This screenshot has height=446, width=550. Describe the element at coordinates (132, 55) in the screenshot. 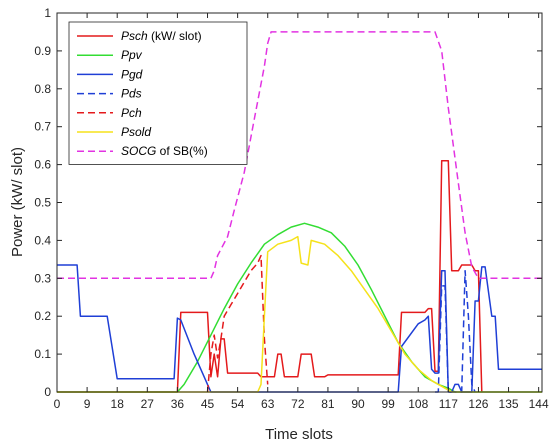

I see `legend-label-ppv: Ppv` at that location.